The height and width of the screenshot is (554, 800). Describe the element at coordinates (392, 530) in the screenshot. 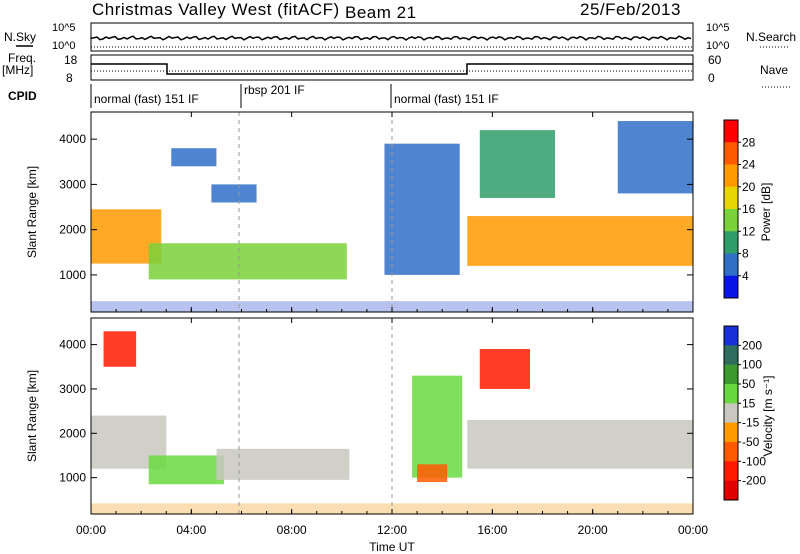

I see `x-tick-label: 12:00` at that location.